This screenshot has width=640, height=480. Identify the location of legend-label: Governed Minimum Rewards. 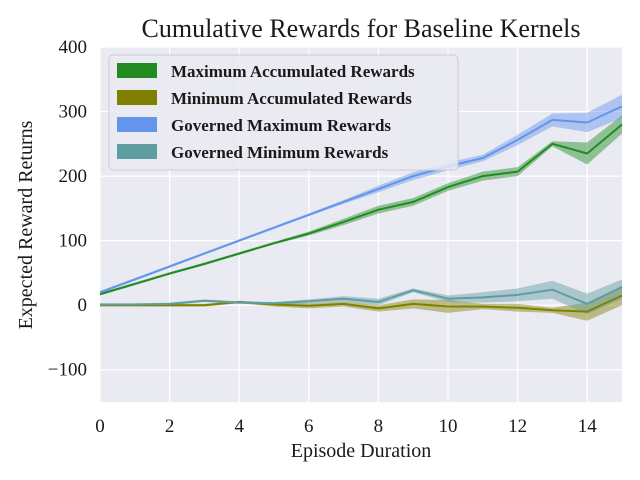
(280, 152).